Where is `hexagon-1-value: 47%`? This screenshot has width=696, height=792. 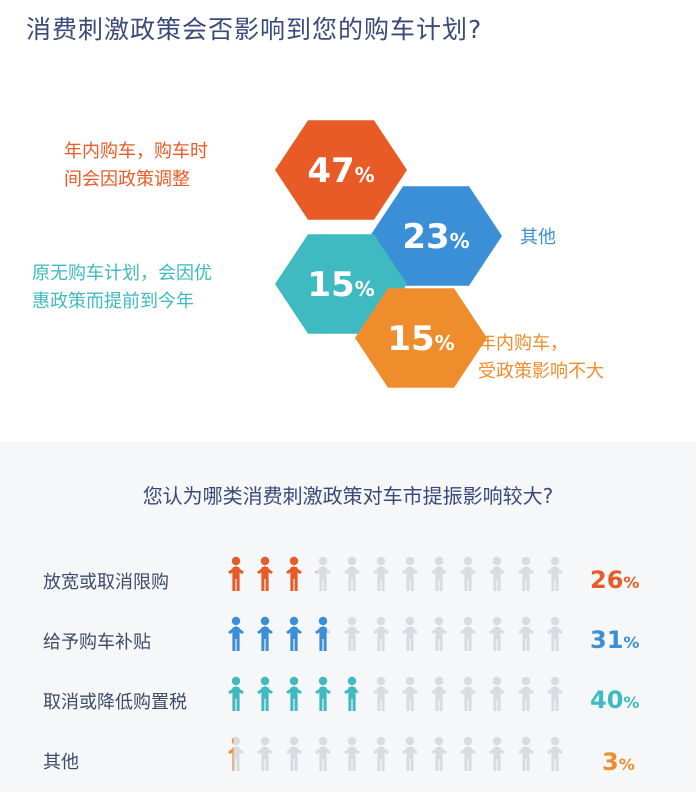 hexagon-1-value: 47% is located at coordinates (340, 171).